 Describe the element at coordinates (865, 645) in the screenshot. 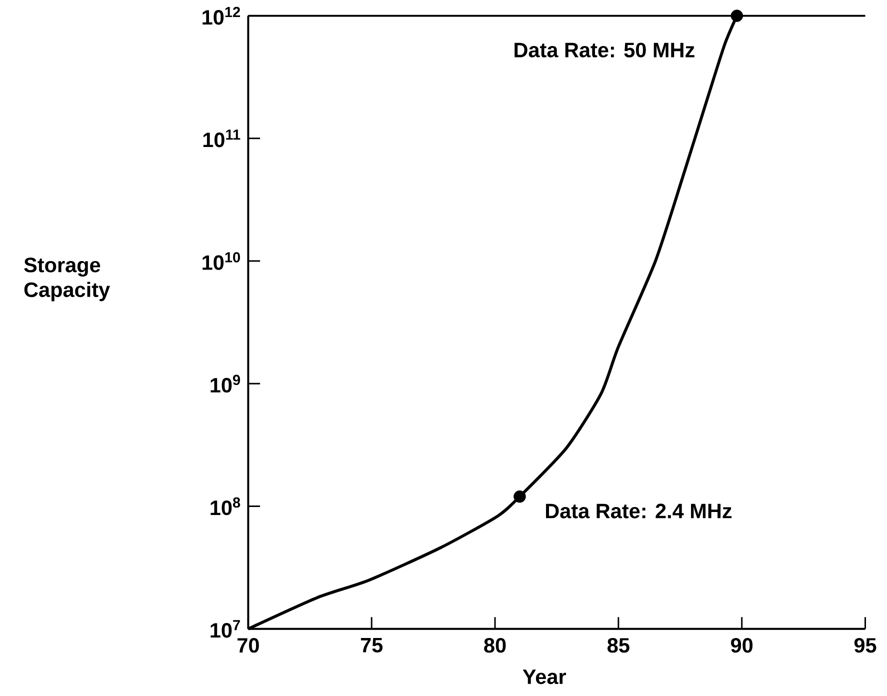

I see `x-tick-label: 95` at that location.